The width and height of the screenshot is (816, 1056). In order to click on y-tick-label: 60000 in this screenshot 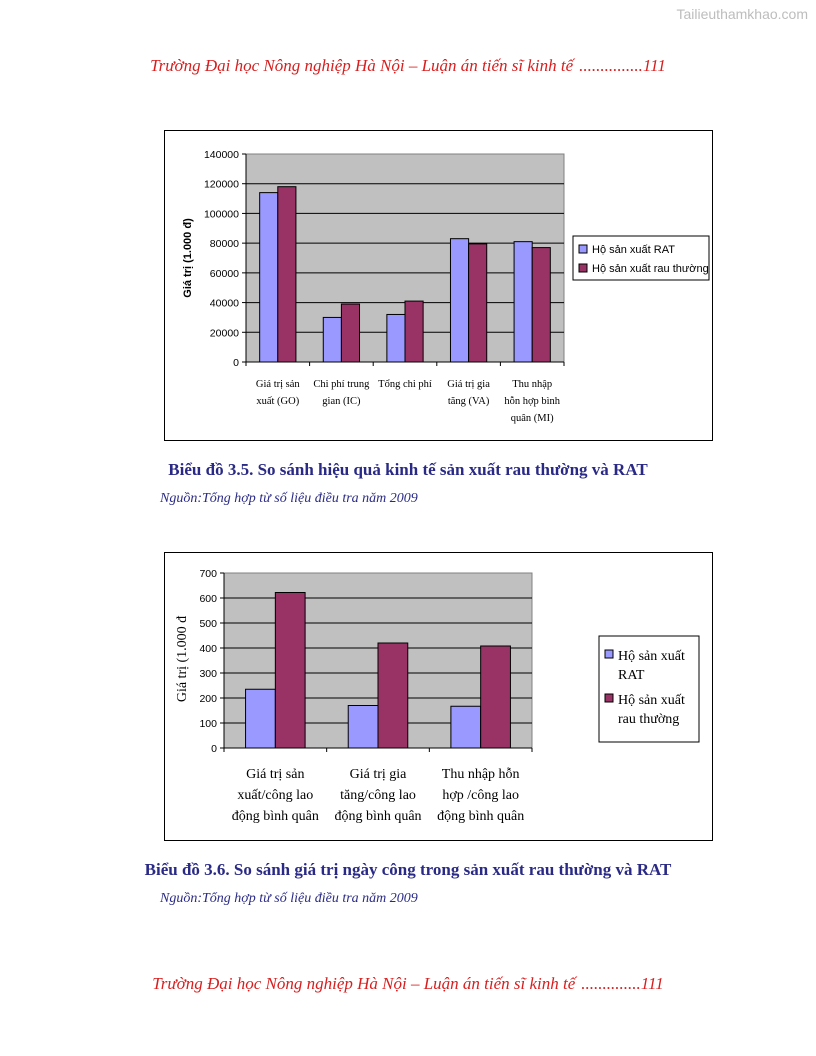, I will do `click(224, 274)`.